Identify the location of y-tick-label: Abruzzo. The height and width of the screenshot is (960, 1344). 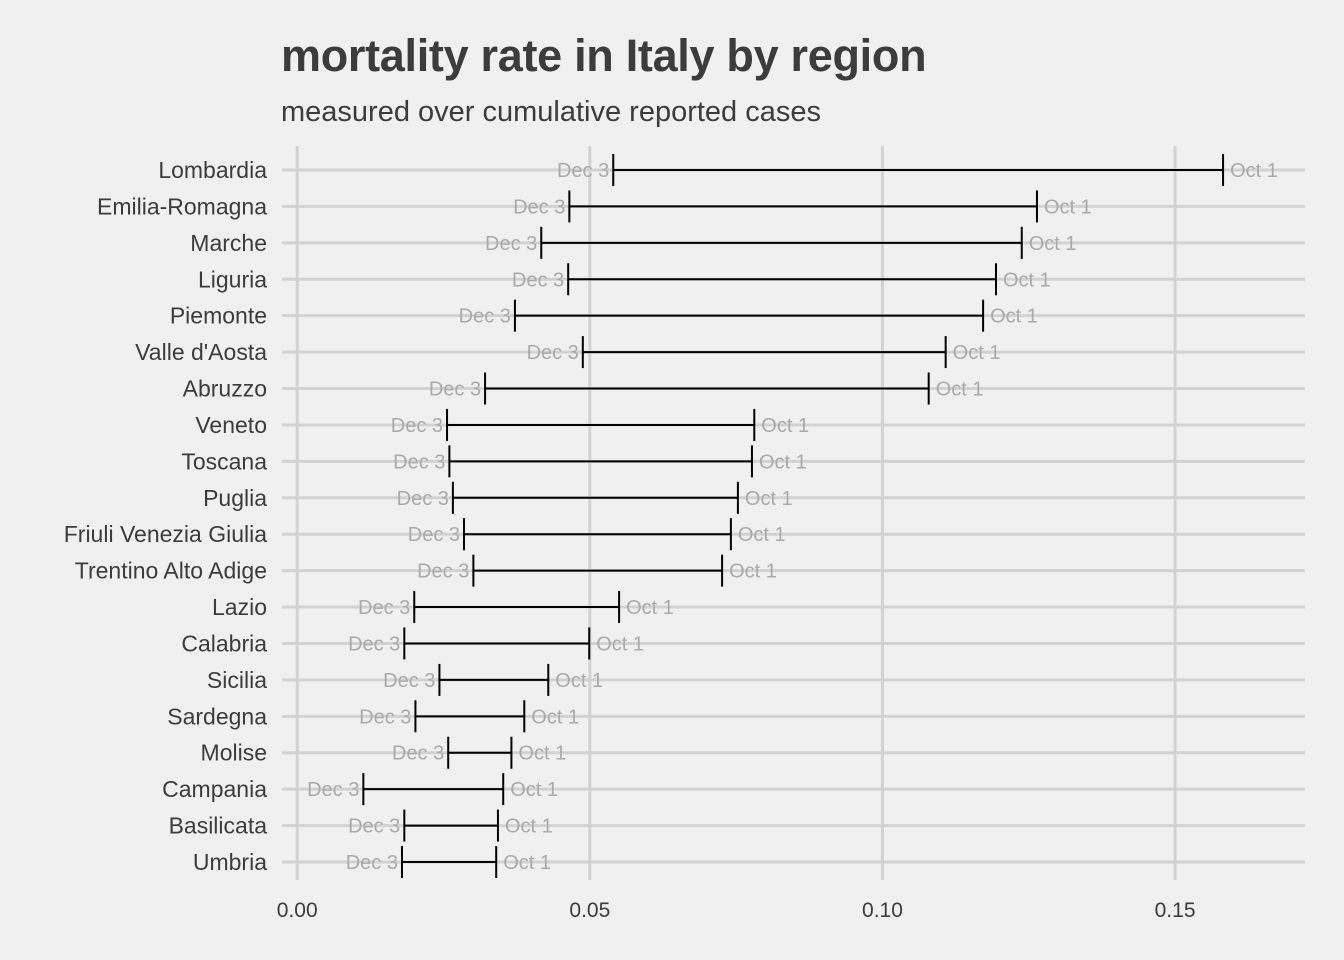
(225, 389).